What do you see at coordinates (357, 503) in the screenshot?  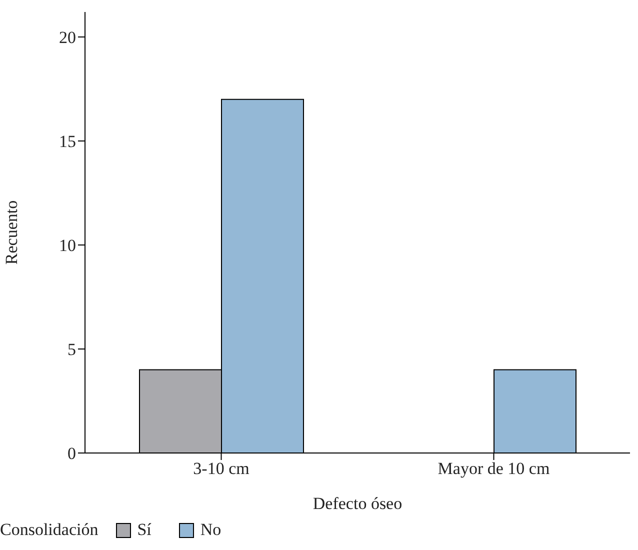 I see `x-axis-title: Defecto óseo` at bounding box center [357, 503].